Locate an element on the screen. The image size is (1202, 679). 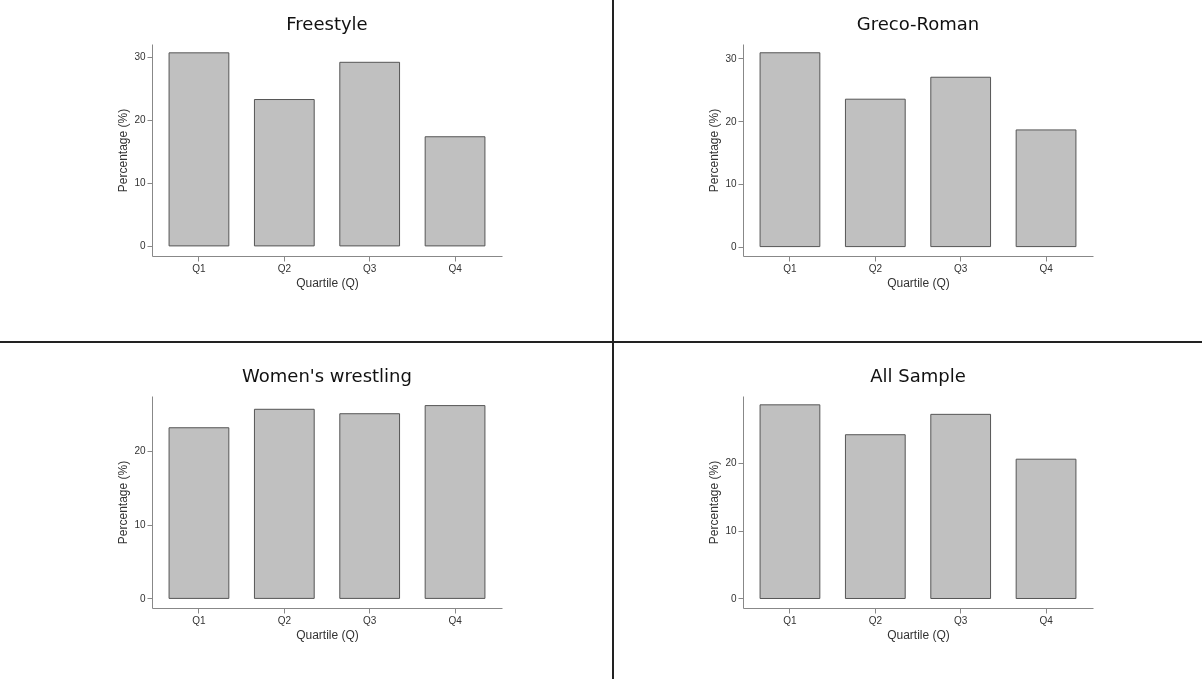
chart-title: Women's wrestling is located at coordinates (327, 375).